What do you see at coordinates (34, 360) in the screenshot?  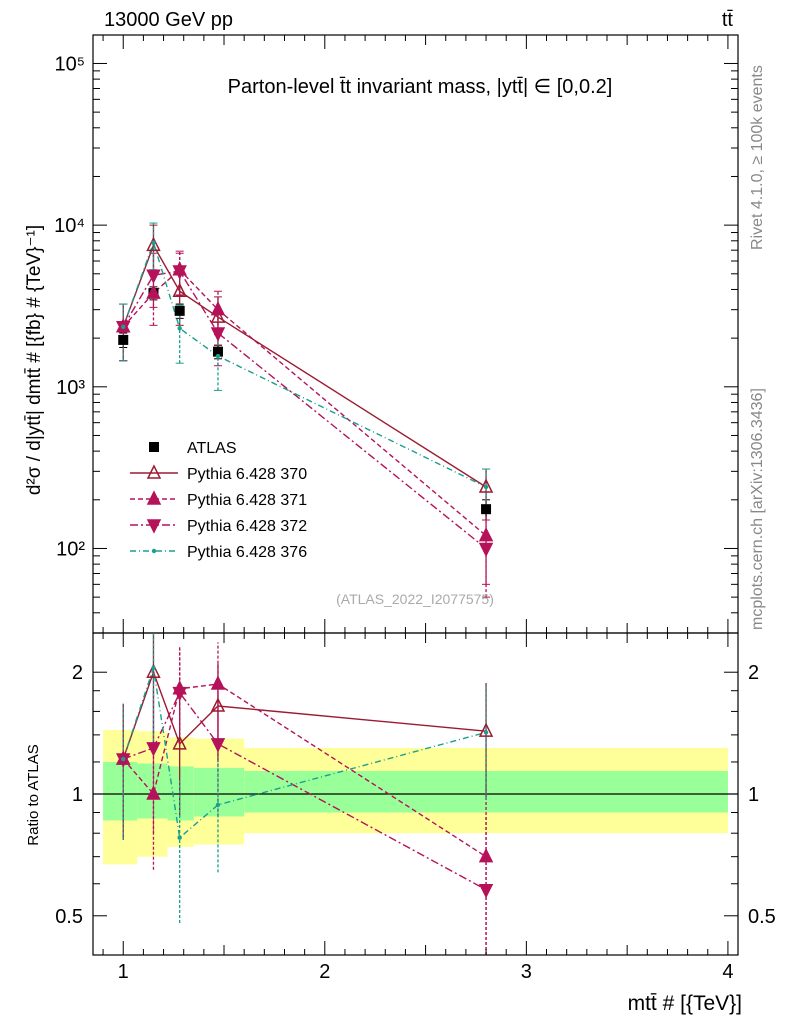 I see `y-axis-label: d²σ / d|ytt̄| dmtt̄ # [{fb} # {TeV}⁻¹]` at bounding box center [34, 360].